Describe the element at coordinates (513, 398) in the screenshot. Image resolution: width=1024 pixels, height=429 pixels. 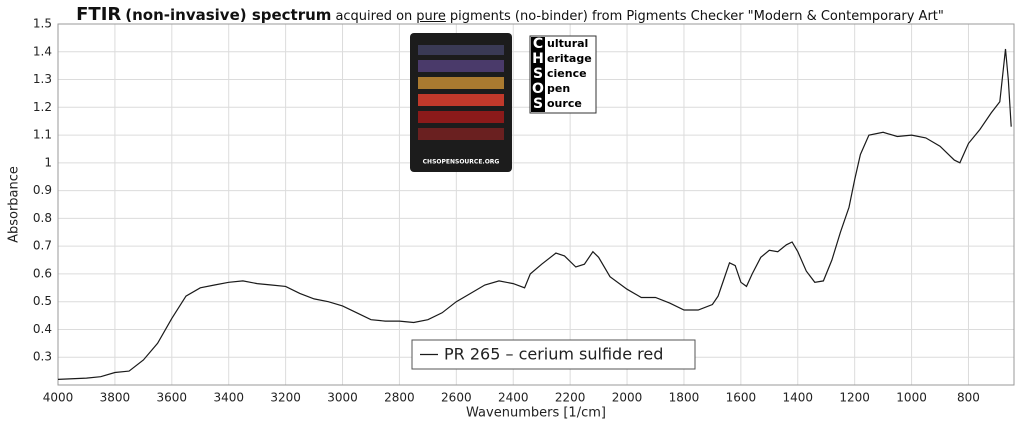
I see `x-tick-label: 2400` at that location.